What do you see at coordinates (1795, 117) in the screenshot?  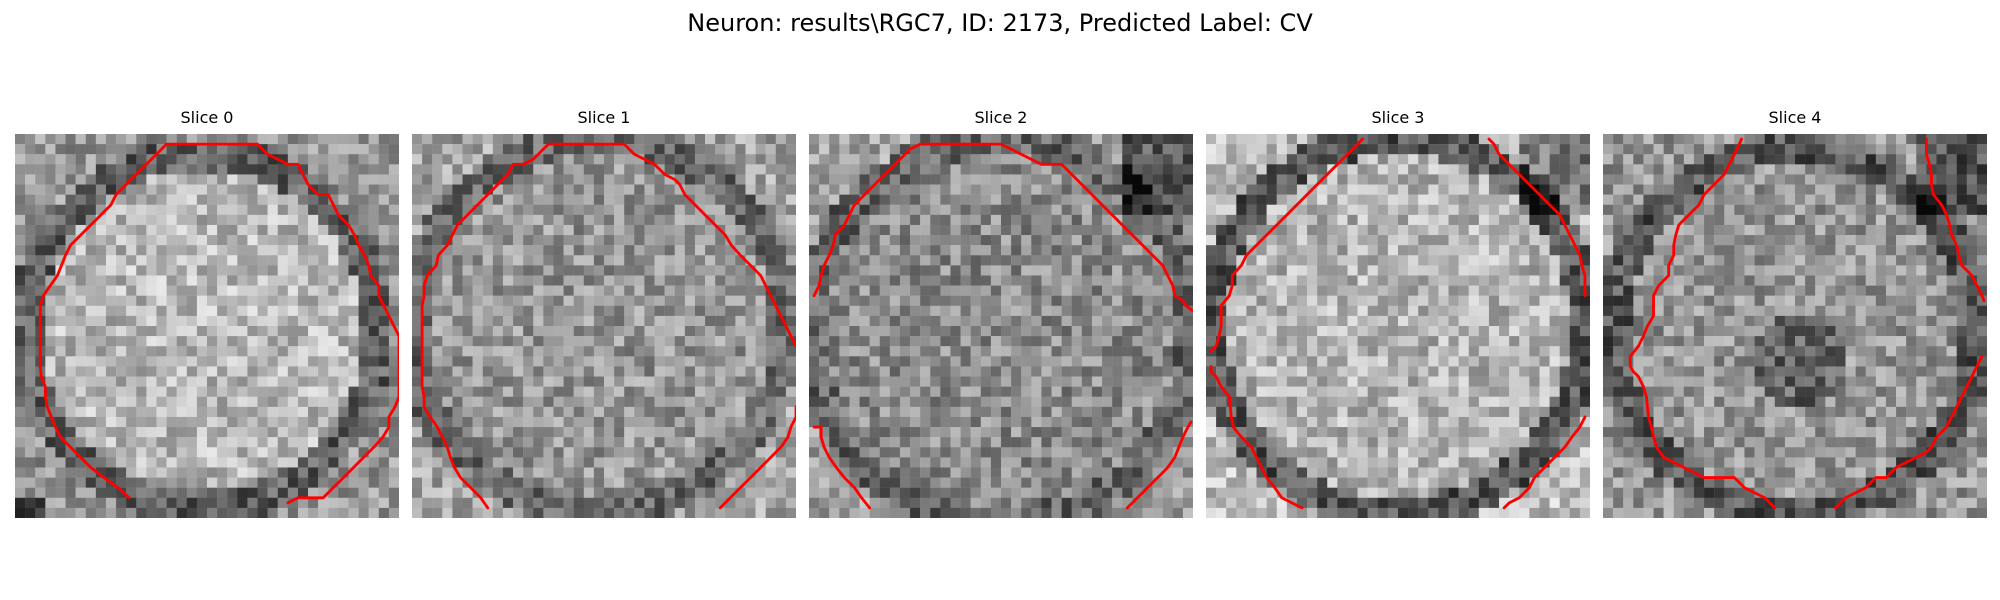 I see `slice-title-4: Slice 4` at bounding box center [1795, 117].